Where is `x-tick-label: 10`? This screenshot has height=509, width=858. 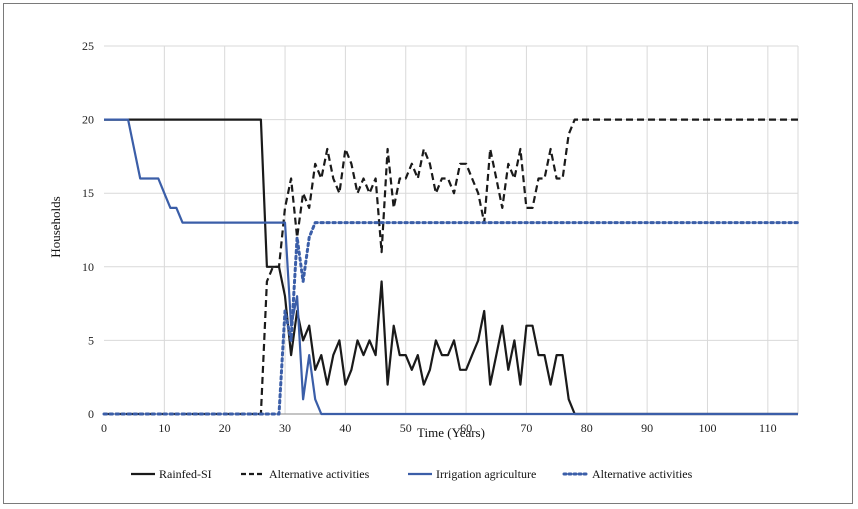 x-tick-label: 10 is located at coordinates (164, 428).